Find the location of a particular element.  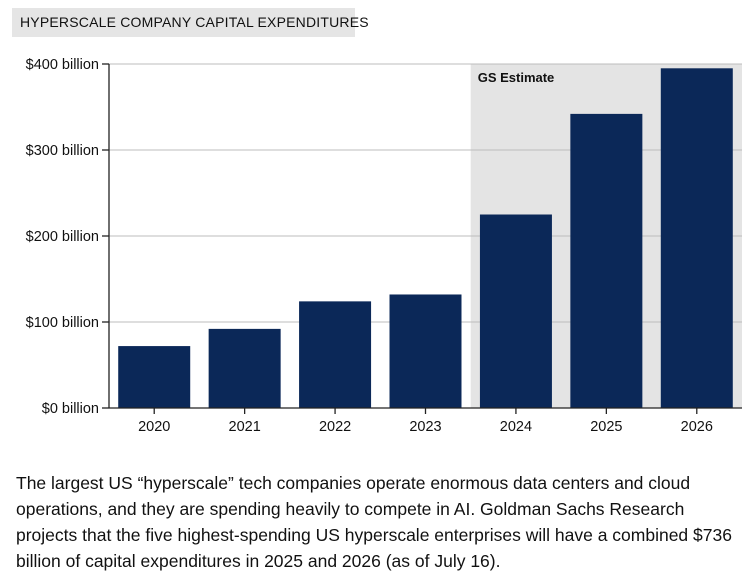

estimate-region-label: GS Estimate is located at coordinates (516, 77).